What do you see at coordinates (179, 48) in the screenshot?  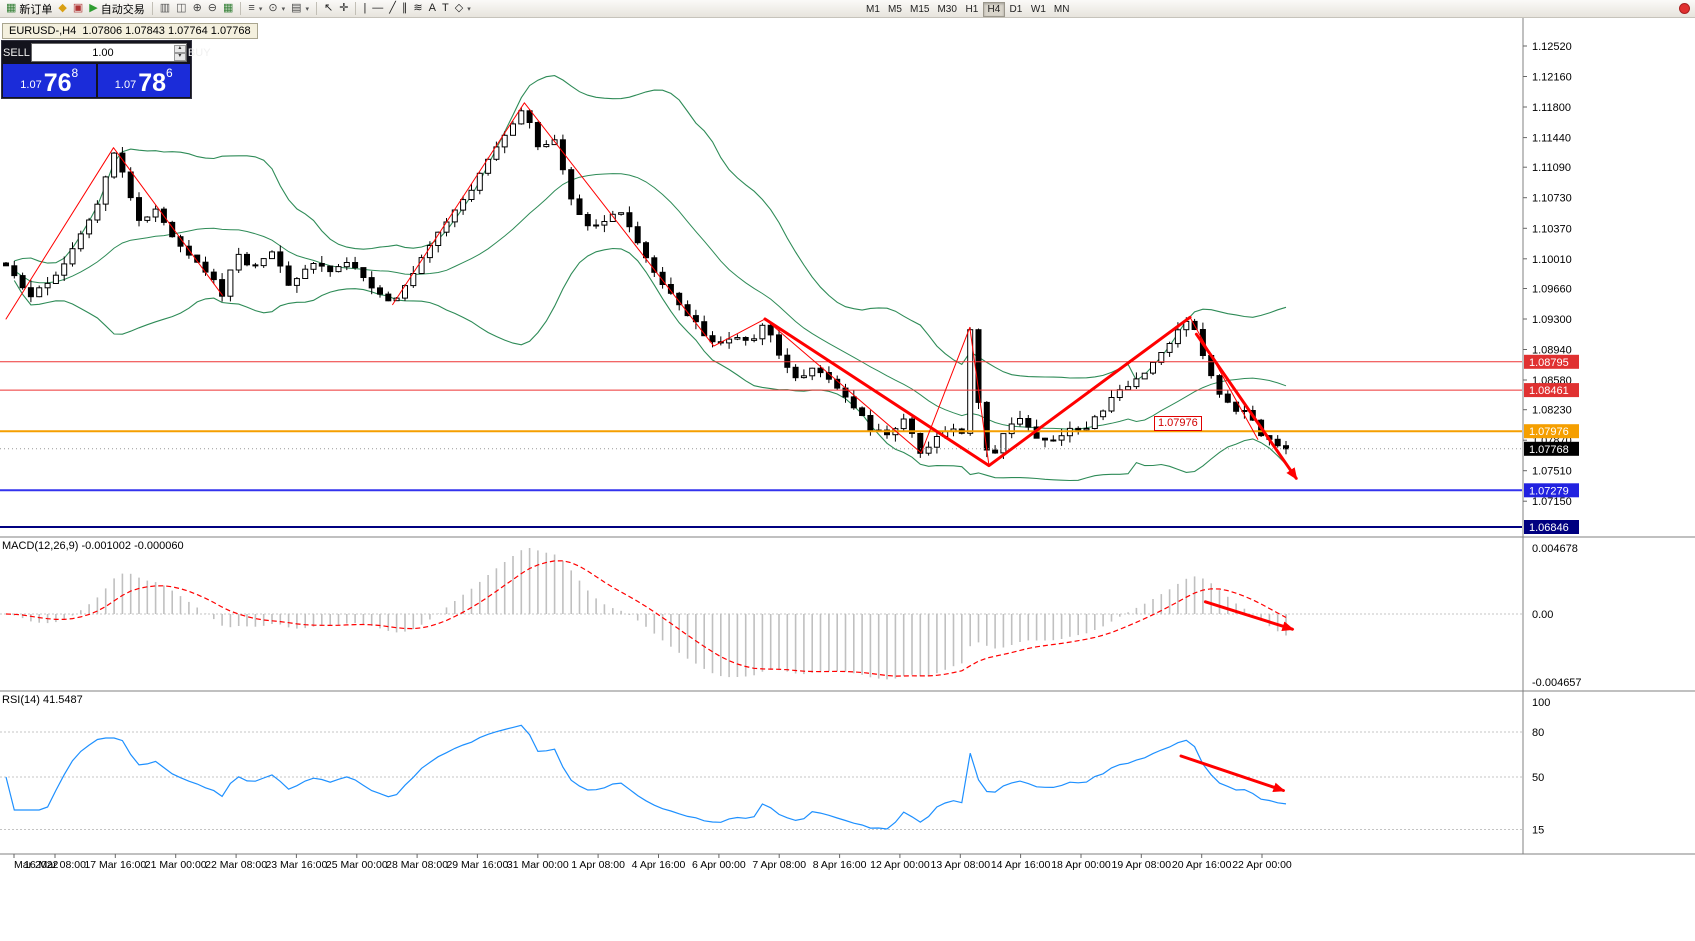 I see `volume-up-button: ▴` at bounding box center [179, 48].